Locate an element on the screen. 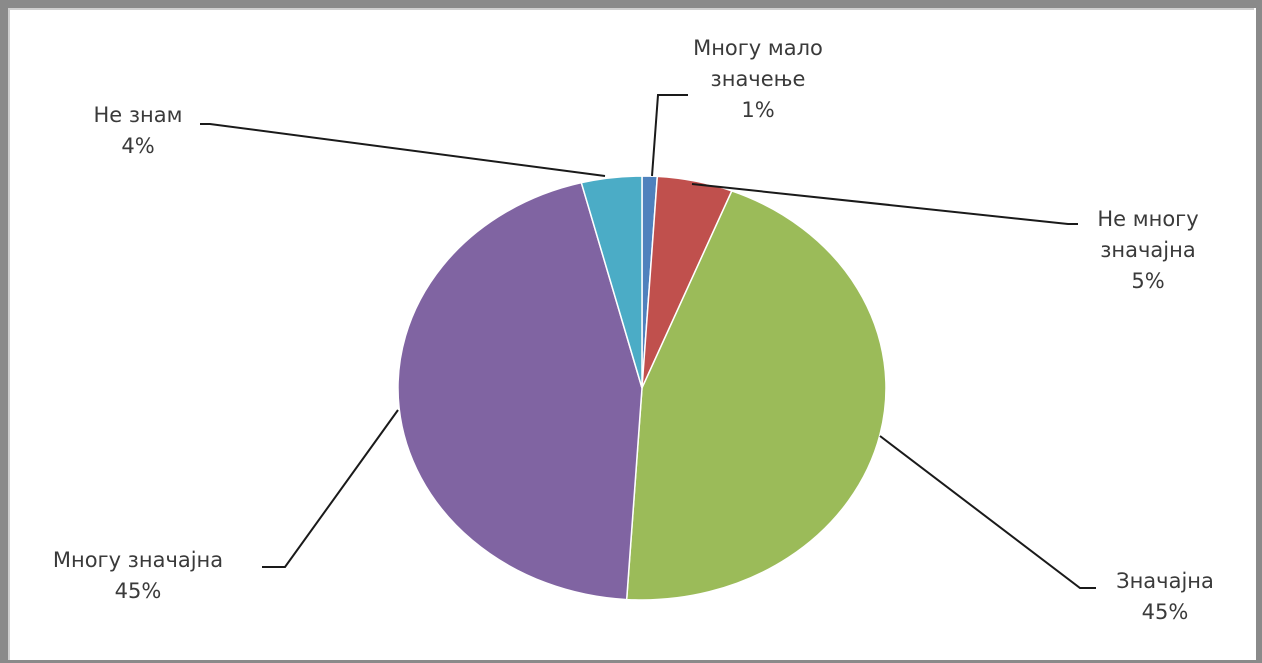  slice-category-label: Многу значајна is located at coordinates (138, 560).